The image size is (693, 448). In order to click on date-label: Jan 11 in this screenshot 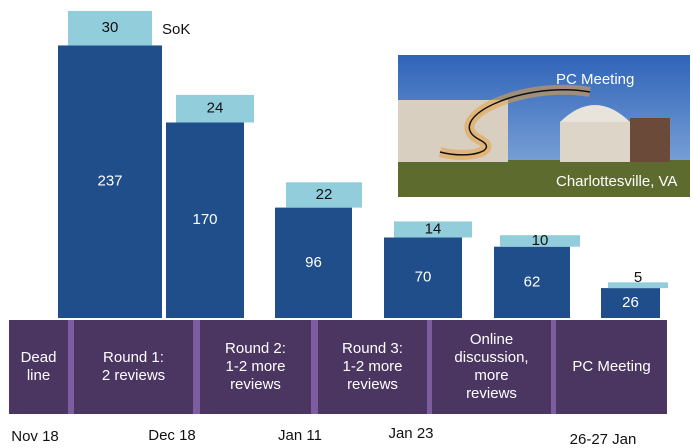, I will do `click(300, 435)`.